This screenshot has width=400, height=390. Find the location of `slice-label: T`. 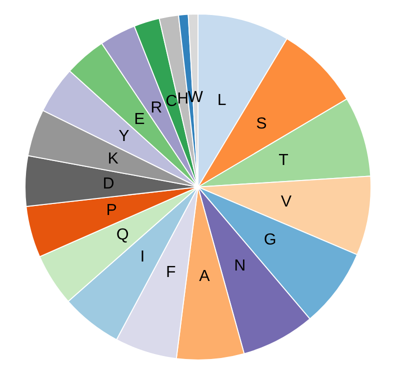

slice-label: T is located at coordinates (283, 161).